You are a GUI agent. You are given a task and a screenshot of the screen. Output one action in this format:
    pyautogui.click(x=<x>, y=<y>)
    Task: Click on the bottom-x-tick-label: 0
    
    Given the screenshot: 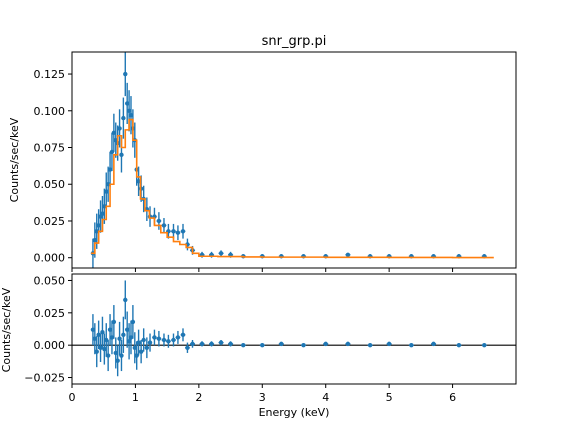 What is the action you would take?
    pyautogui.click(x=72, y=397)
    